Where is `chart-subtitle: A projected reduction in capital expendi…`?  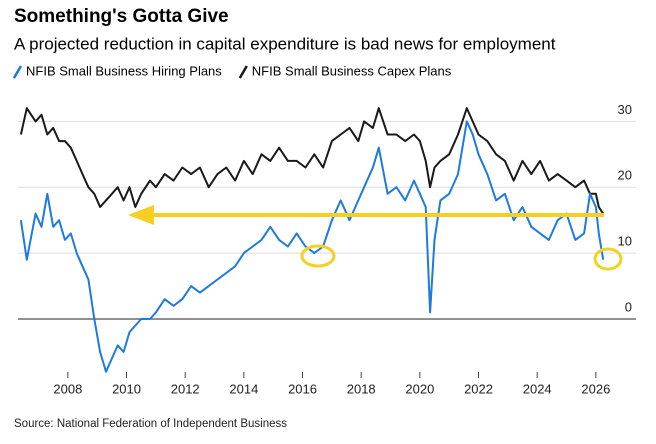
chart-subtitle: A projected reduction in capital expendi… is located at coordinates (285, 43).